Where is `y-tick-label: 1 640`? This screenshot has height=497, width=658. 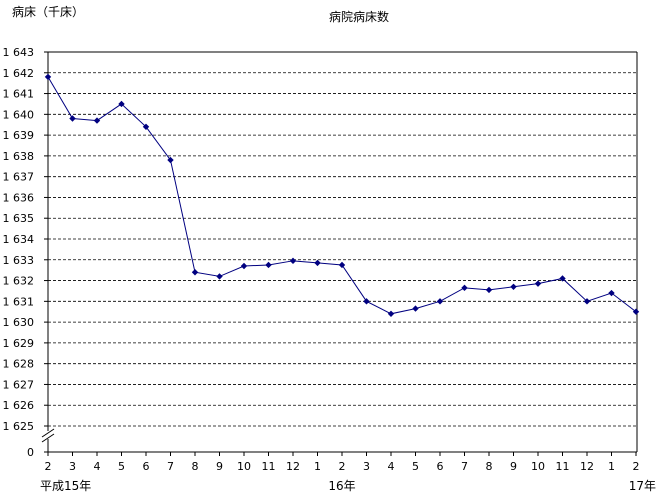 y-tick-label: 1 640 is located at coordinates (19, 114).